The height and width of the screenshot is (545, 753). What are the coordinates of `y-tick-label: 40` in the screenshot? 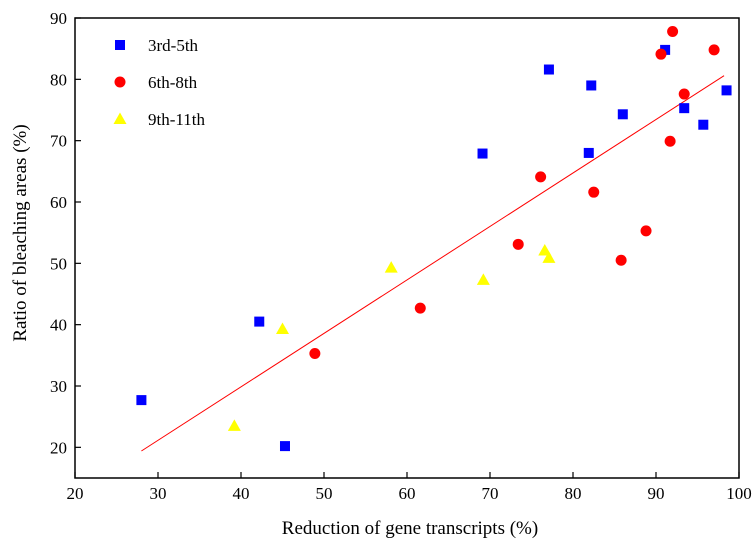 It's located at (58, 325).